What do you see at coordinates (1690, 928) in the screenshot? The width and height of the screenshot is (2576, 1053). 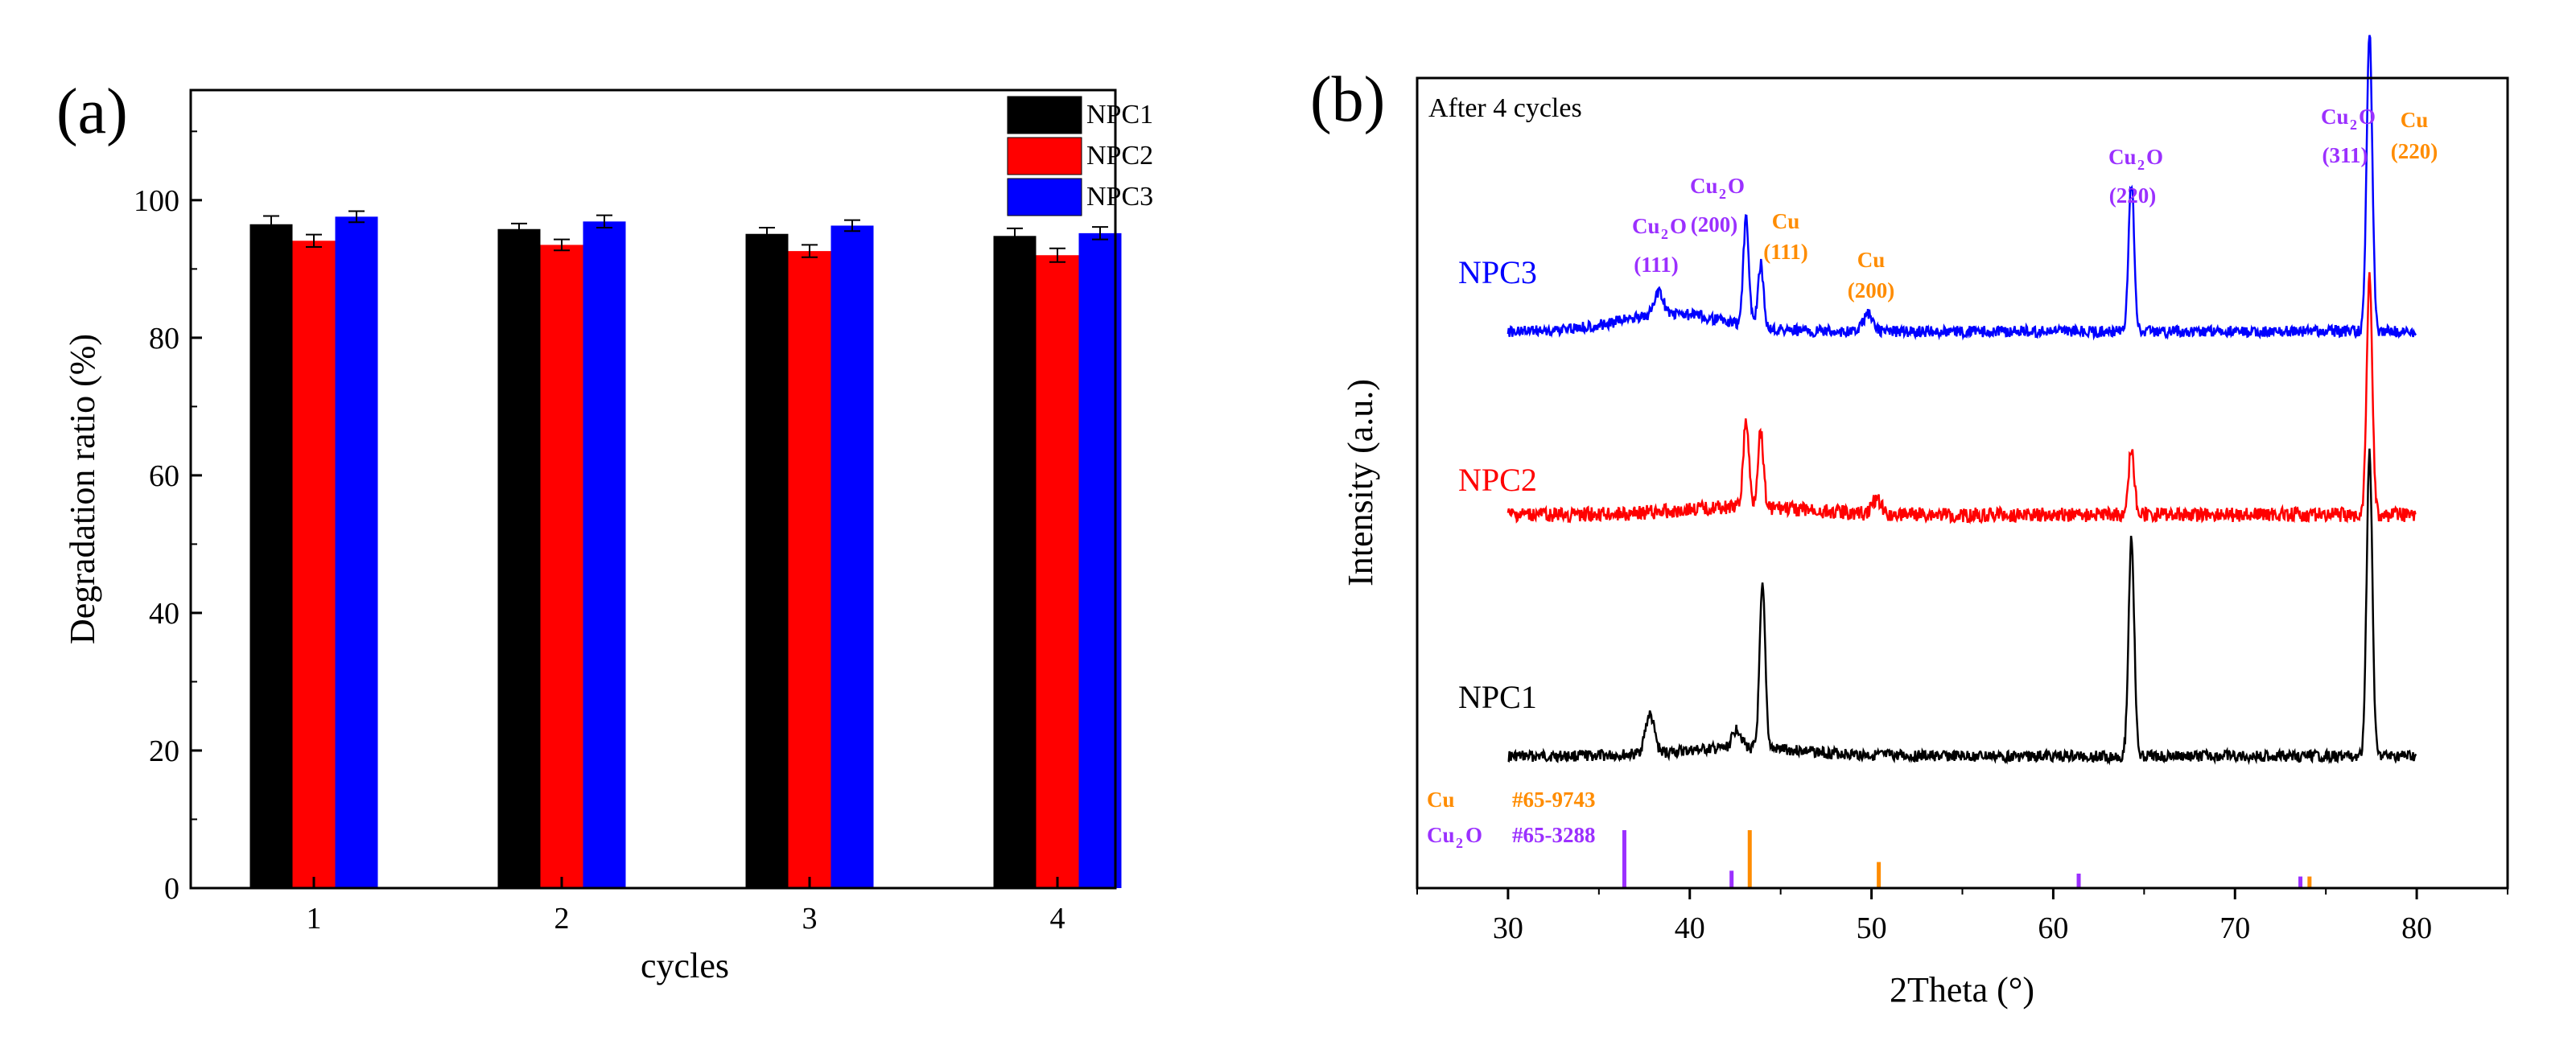 I see `x-tick-label: 40` at bounding box center [1690, 928].